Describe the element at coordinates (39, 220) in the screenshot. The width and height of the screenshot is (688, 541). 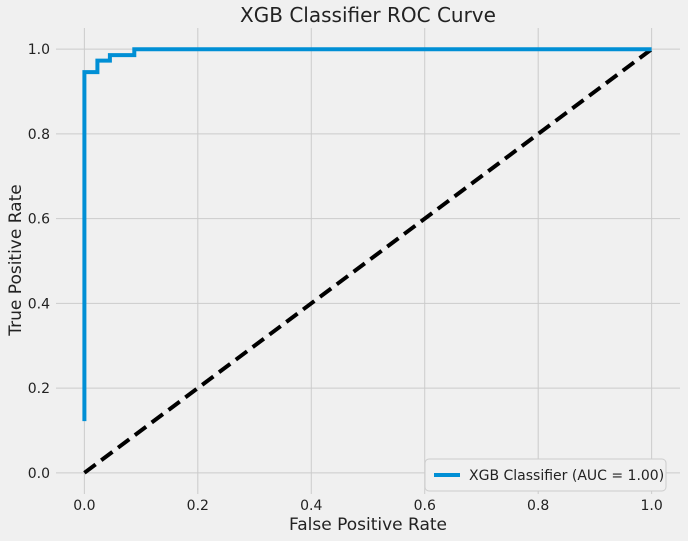
I see `y-tick-label: 0.6` at that location.